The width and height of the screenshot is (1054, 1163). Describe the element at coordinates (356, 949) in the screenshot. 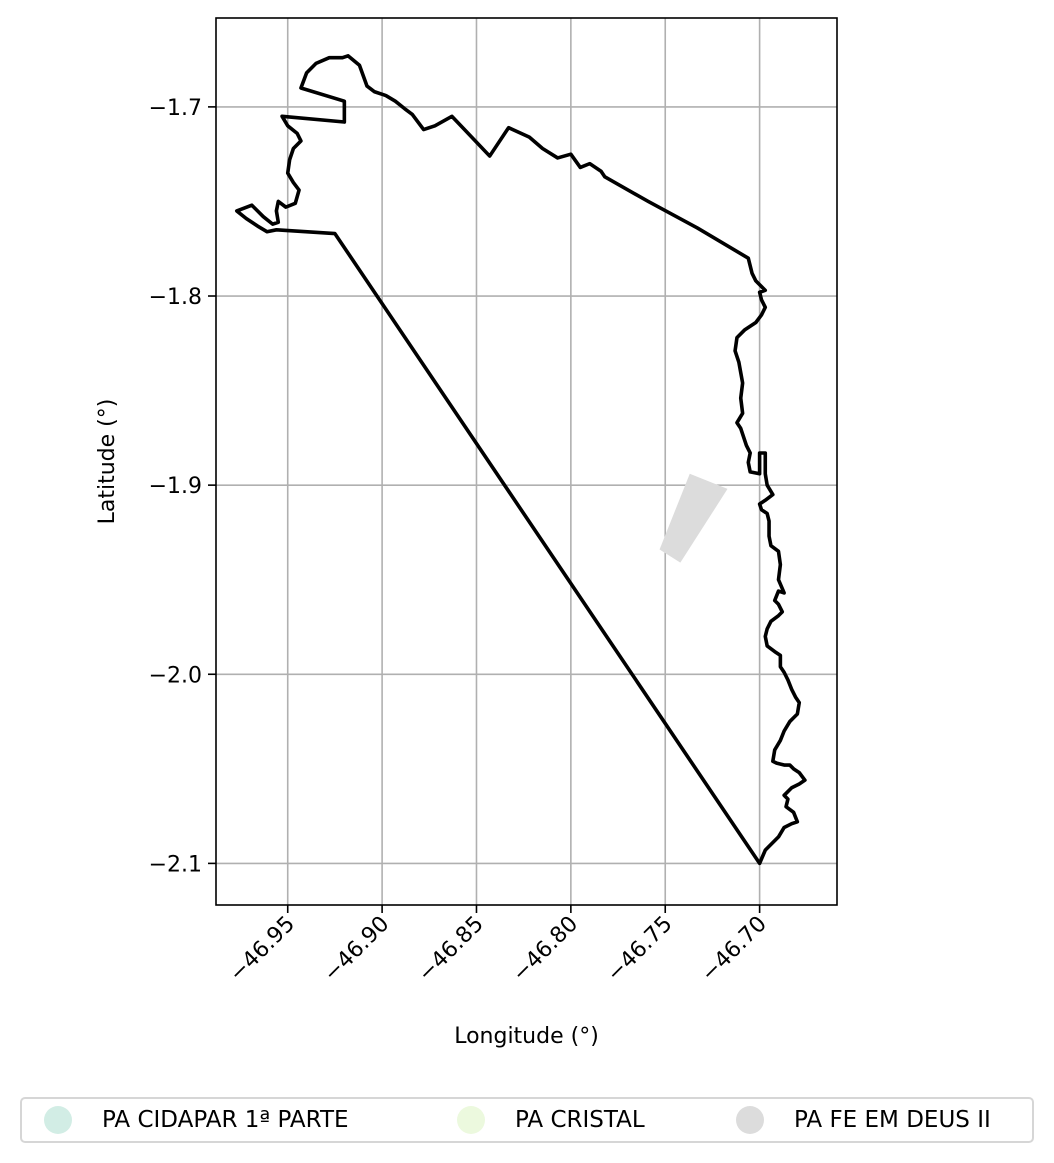

I see `x-tick-label: −46.90` at that location.